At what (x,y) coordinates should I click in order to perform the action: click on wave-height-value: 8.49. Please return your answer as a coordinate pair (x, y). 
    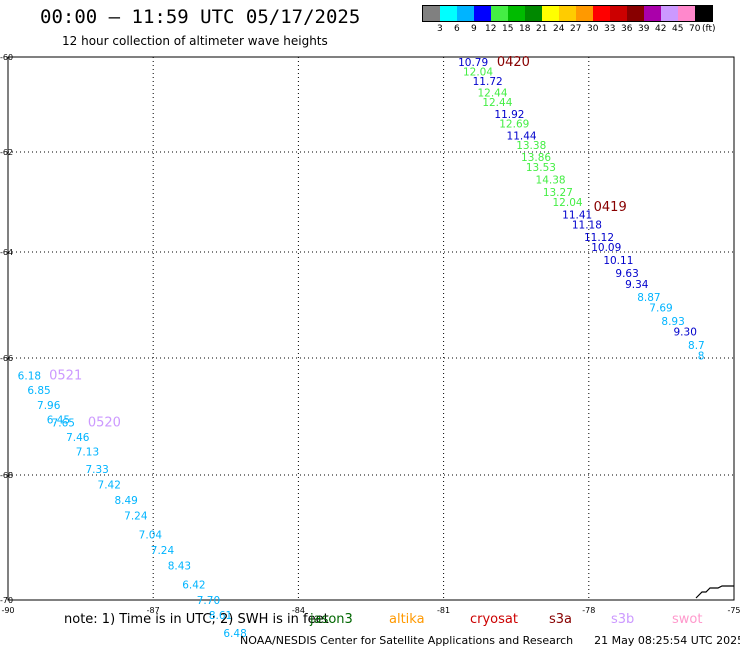
    Looking at the image, I should click on (125, 501).